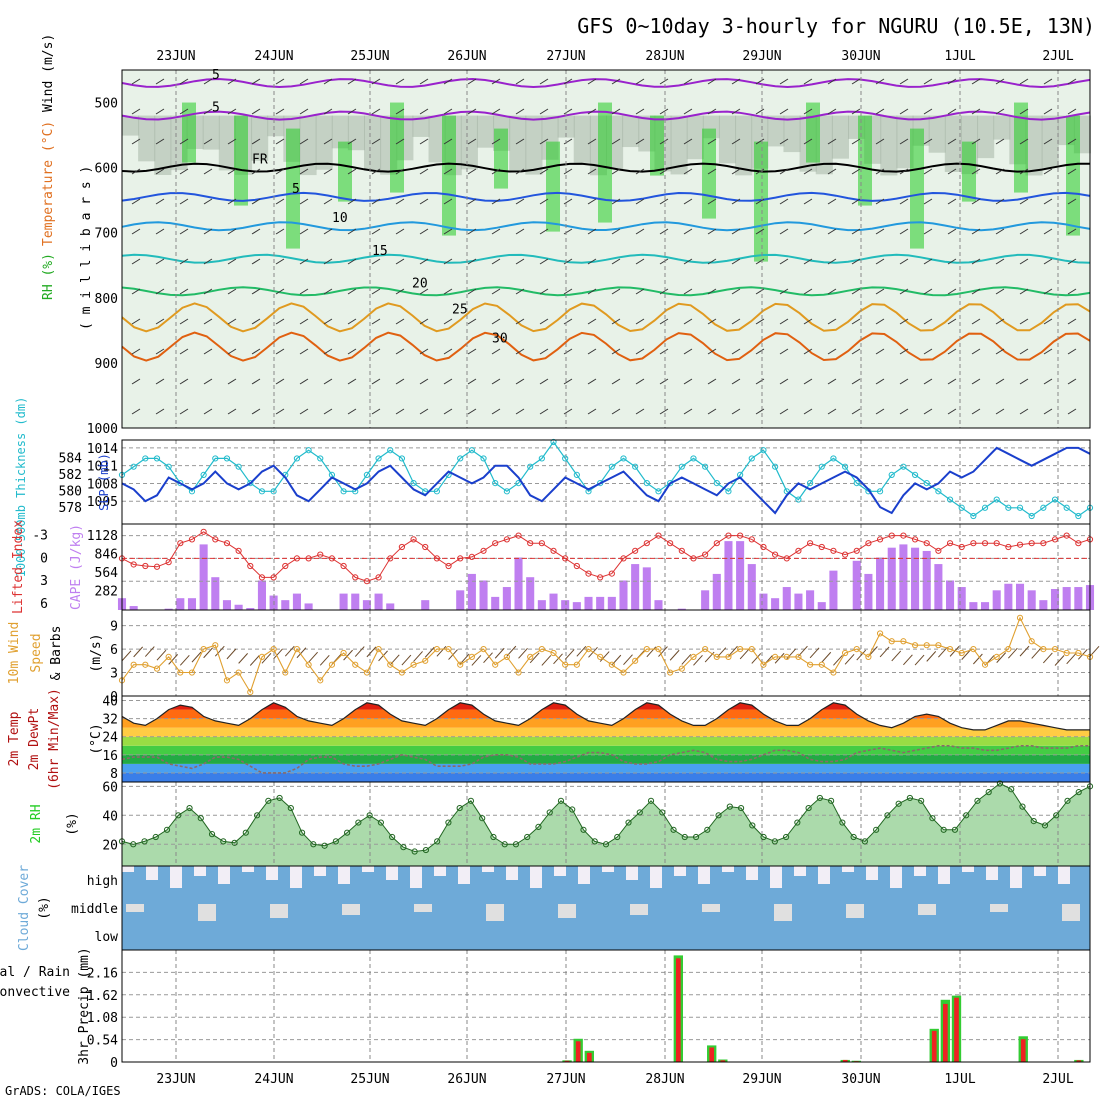  Describe the element at coordinates (102, 1018) in the screenshot. I see `precip-tick: 1.08` at that location.